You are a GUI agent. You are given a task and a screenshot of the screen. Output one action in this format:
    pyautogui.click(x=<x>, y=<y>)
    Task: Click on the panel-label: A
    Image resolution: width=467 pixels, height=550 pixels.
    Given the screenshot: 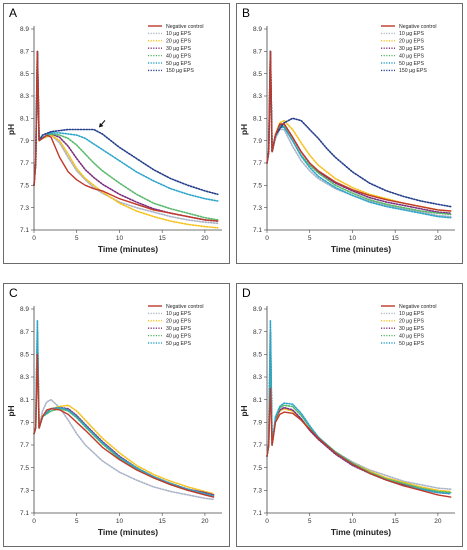 What is the action you would take?
    pyautogui.click(x=13, y=13)
    